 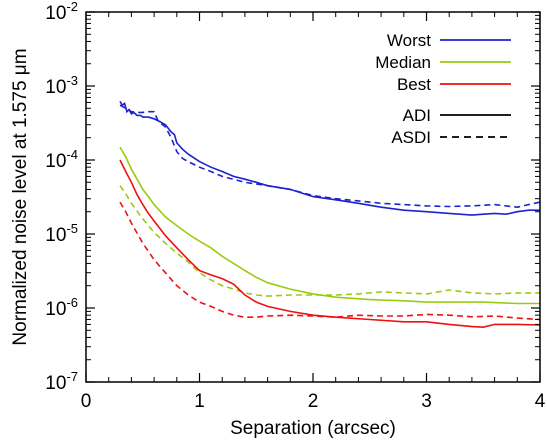 What do you see at coordinates (313, 428) in the screenshot?
I see `x-axis-label: Separation (arcsec)` at bounding box center [313, 428].